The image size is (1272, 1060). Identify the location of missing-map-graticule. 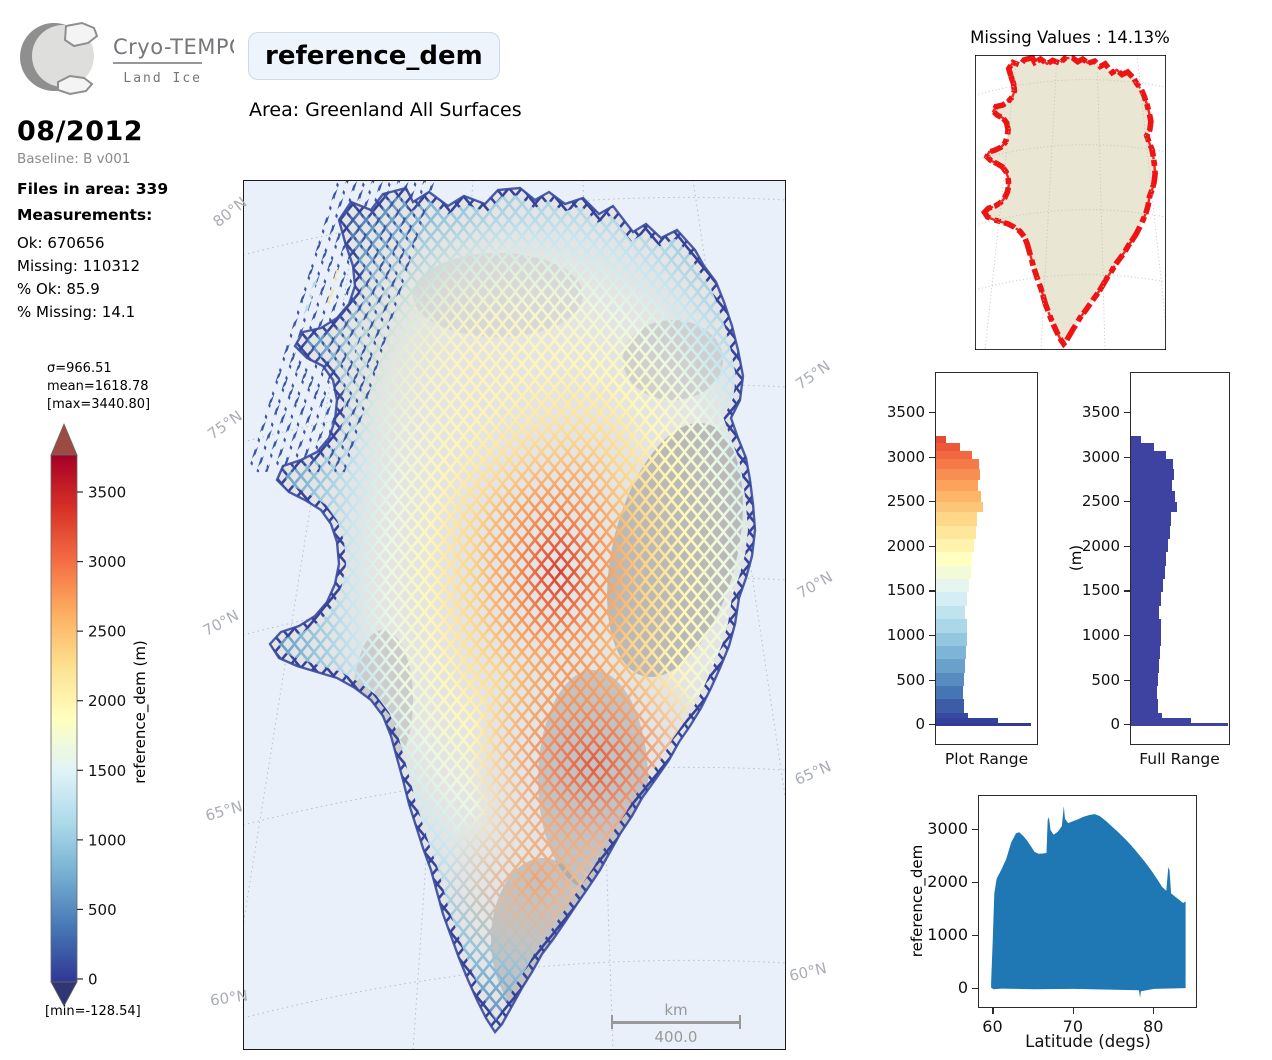
(1070, 202).